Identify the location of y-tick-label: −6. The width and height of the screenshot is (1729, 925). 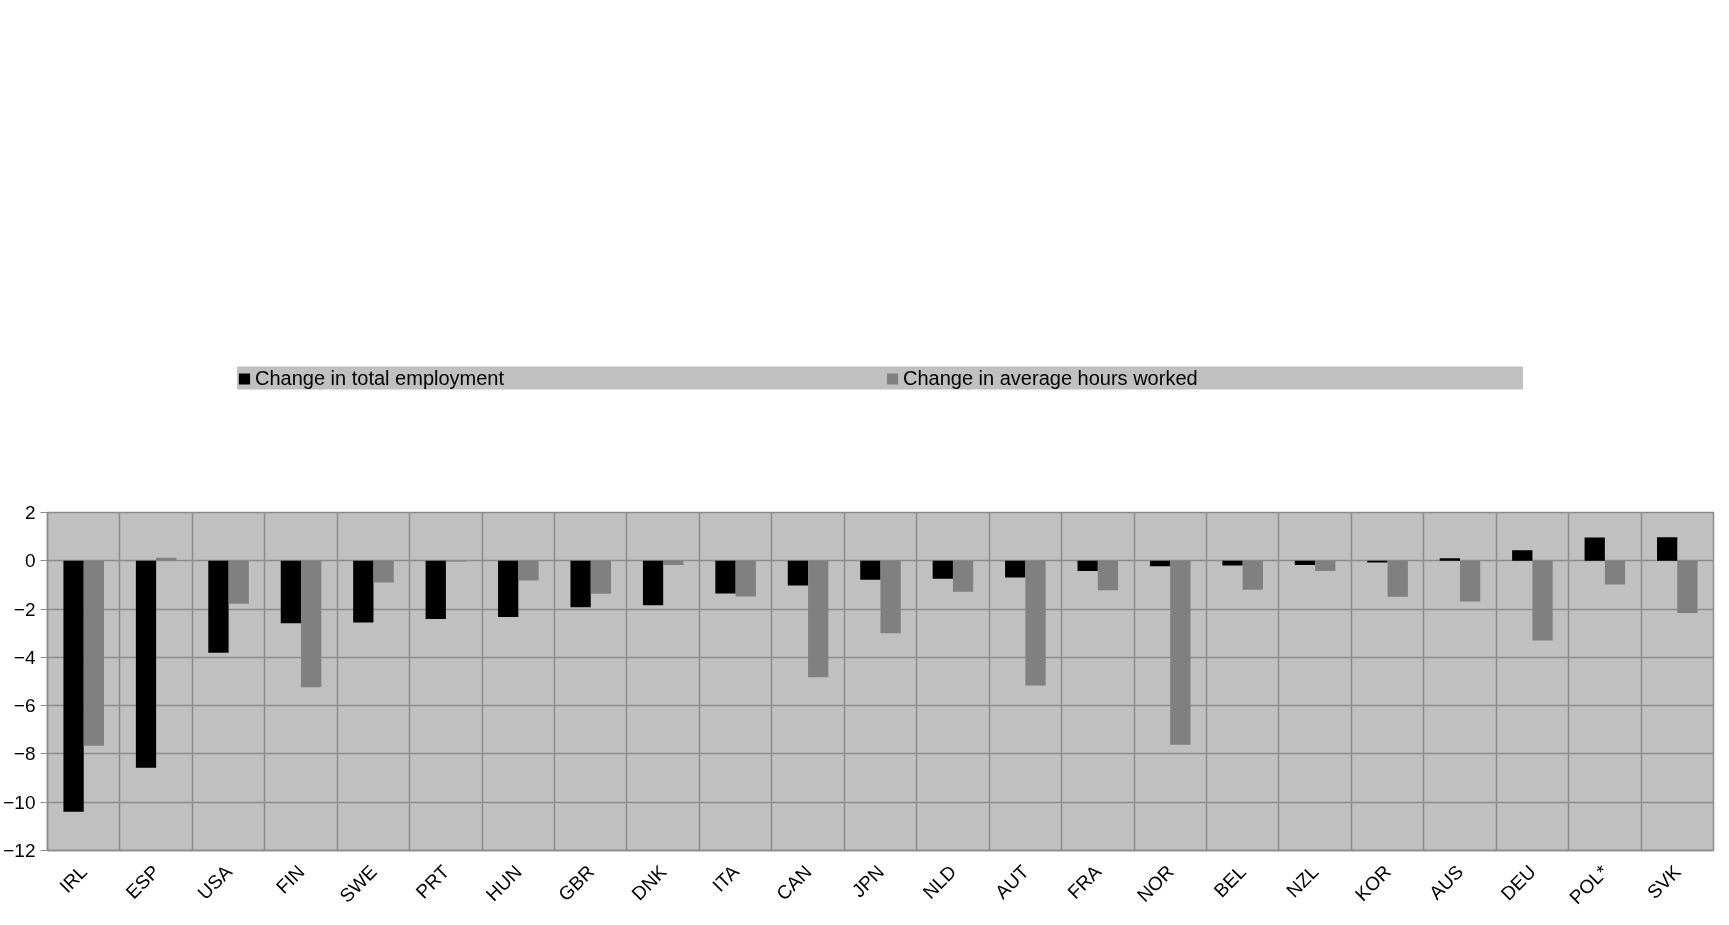
(24, 706).